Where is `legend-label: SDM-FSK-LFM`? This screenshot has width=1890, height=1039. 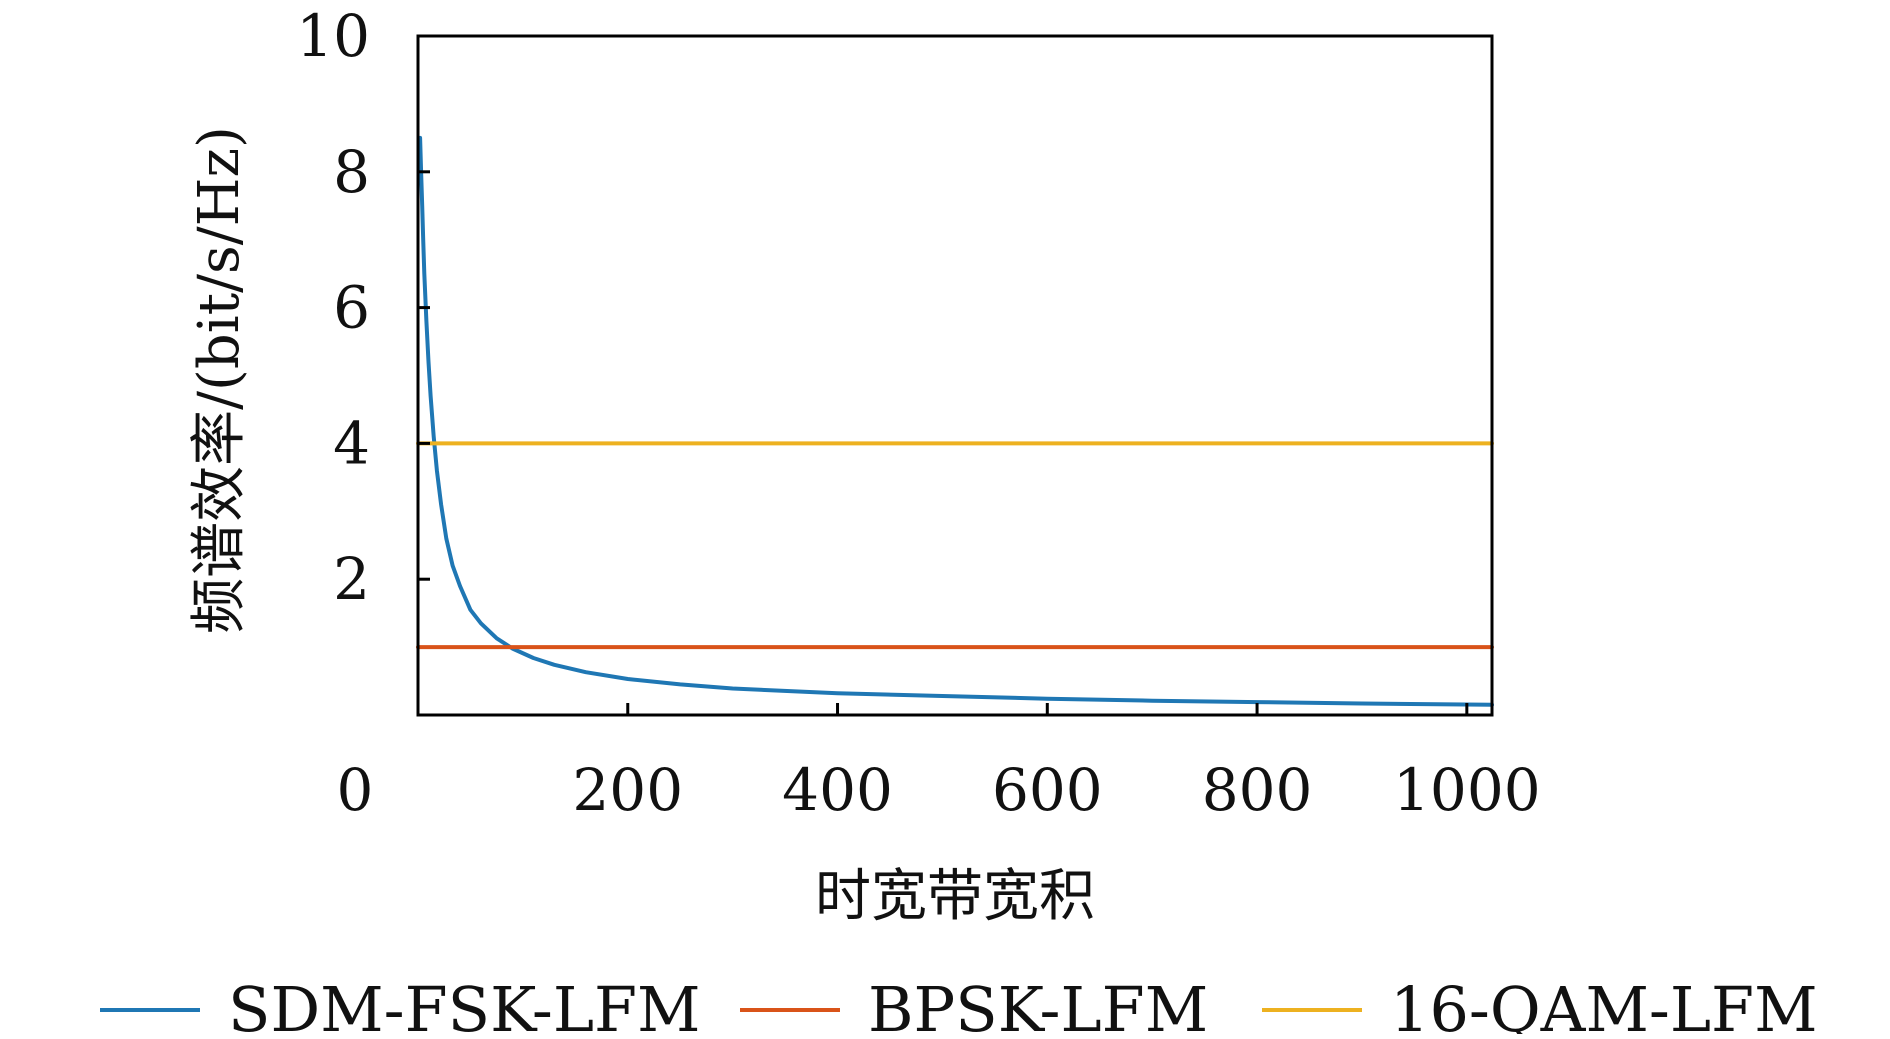
legend-label: SDM-FSK-LFM is located at coordinates (464, 1003).